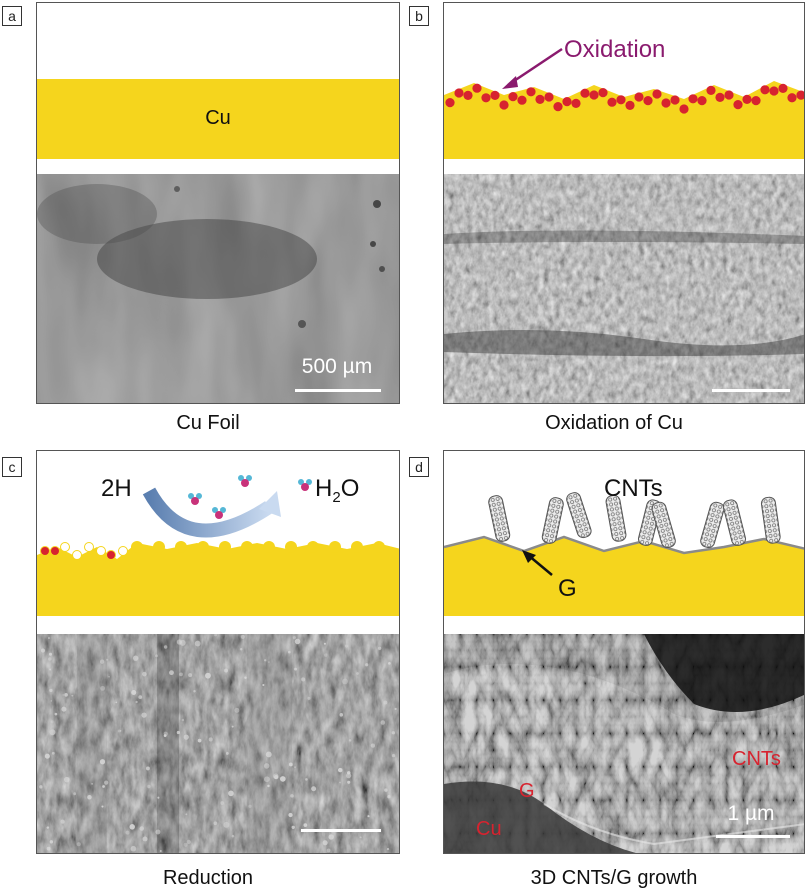 This screenshot has height=894, width=806. I want to click on sem-image-cnts-graphene: CNTs G Cu 1 µm, so click(624, 743).